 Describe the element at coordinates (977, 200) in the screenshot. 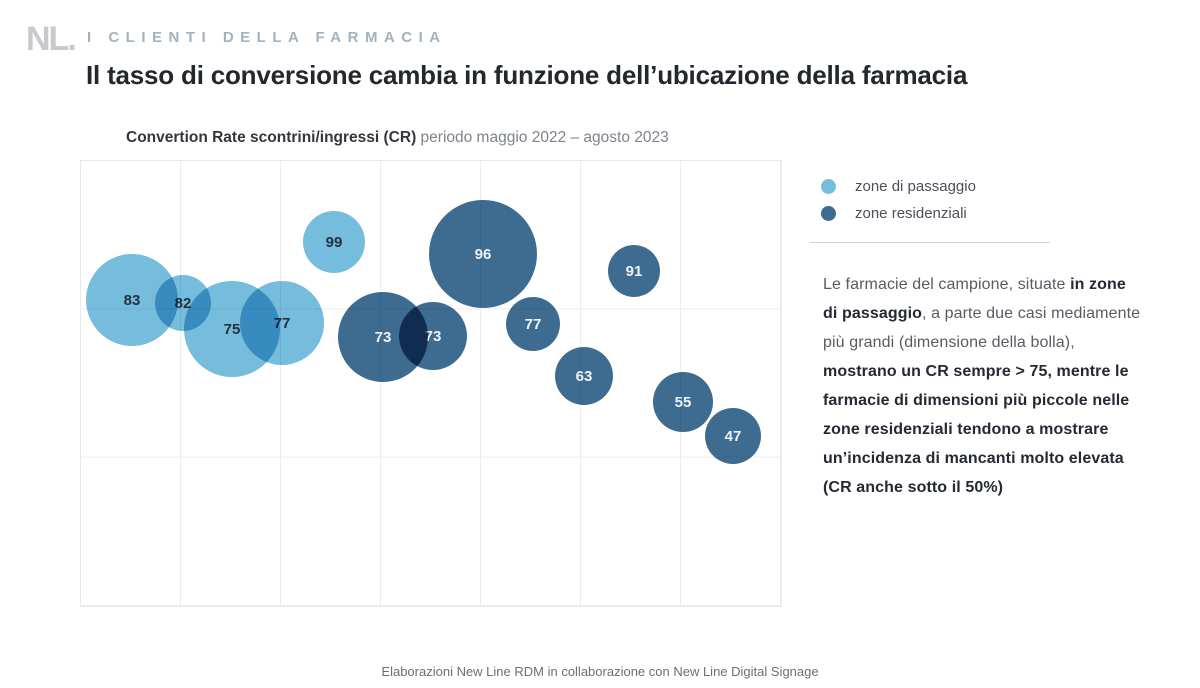

I see `chart-legend: zone di passaggio zone residenziali` at that location.